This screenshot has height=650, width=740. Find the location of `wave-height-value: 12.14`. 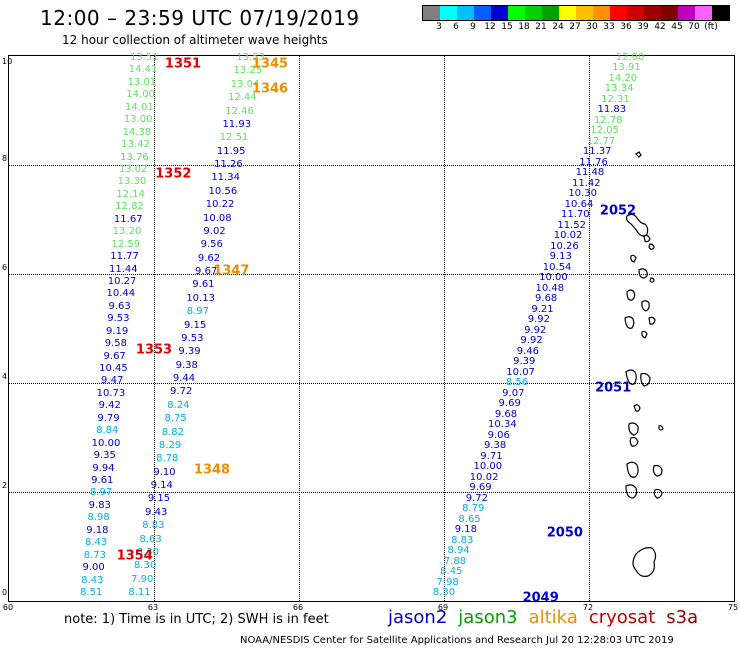

wave-height-value: 12.14 is located at coordinates (131, 194).